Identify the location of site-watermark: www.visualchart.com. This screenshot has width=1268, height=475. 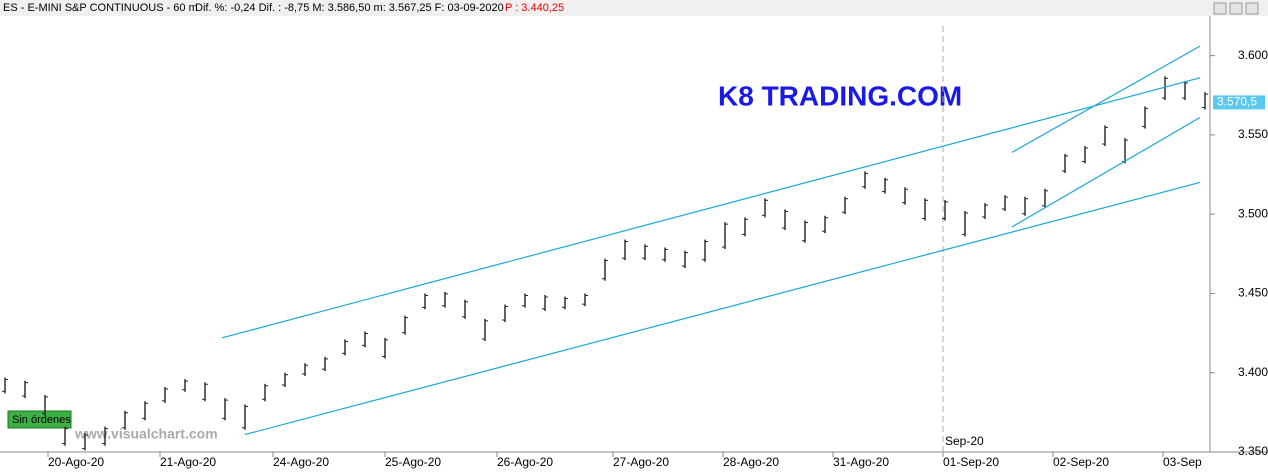
(146, 434).